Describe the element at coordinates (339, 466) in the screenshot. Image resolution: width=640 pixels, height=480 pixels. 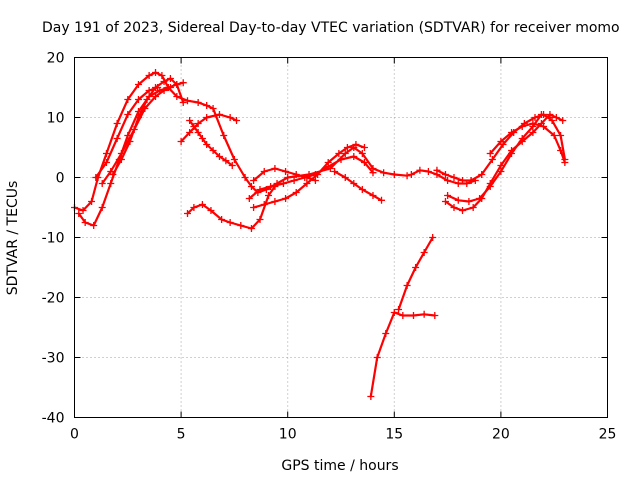
I see `x-axis-label: GPS time / hours` at that location.